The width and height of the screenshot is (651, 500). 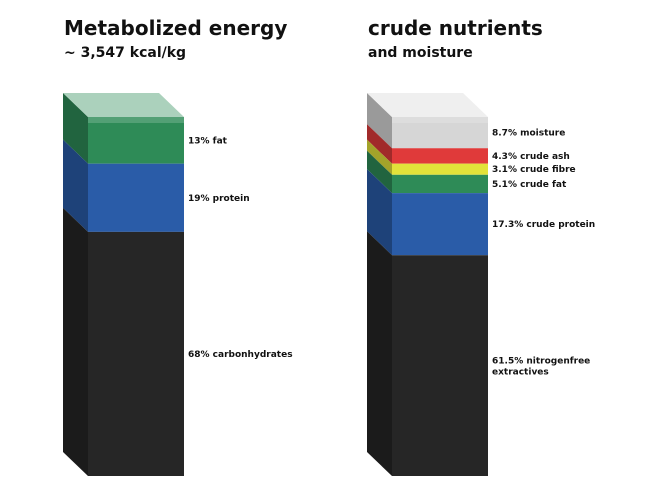 What do you see at coordinates (543, 225) in the screenshot?
I see `data-label: 17.3% crude protein` at bounding box center [543, 225].